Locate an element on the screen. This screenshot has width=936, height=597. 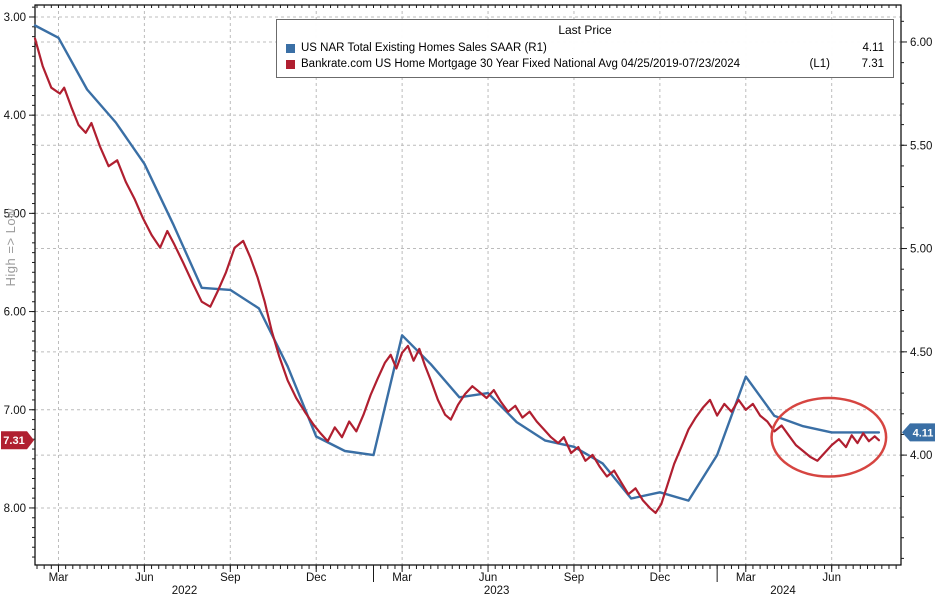
svg-text: 7.00 is located at coordinates (15, 411).